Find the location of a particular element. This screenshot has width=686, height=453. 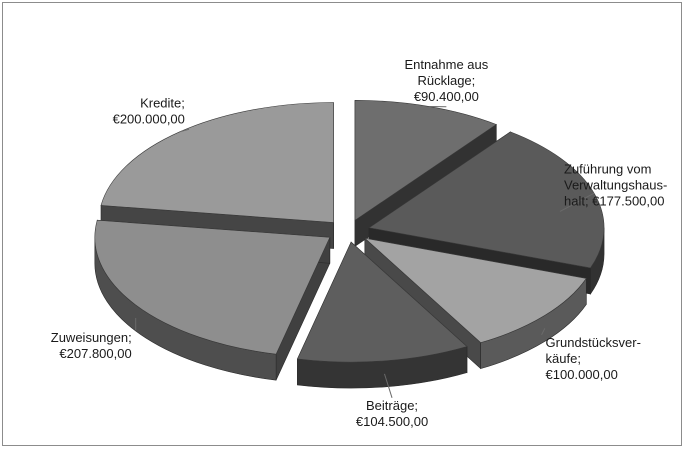

data-label-line: Verwaltungshaus- is located at coordinates (615, 184).